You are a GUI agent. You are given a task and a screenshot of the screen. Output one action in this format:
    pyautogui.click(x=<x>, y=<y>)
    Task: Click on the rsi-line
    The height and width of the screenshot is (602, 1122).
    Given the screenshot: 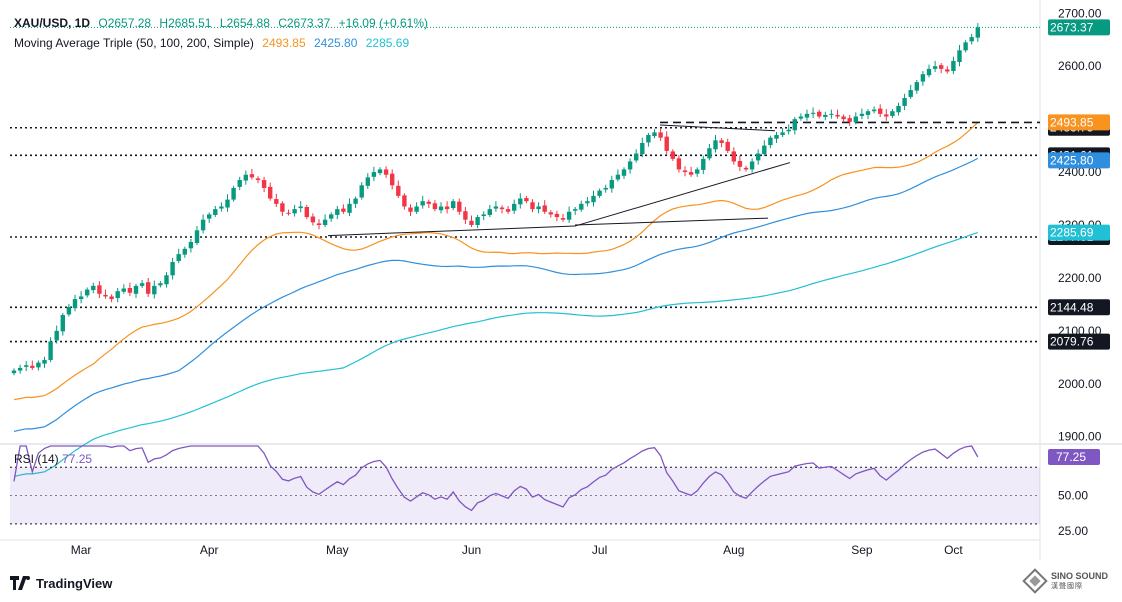 What is the action you would take?
    pyautogui.click(x=496, y=478)
    